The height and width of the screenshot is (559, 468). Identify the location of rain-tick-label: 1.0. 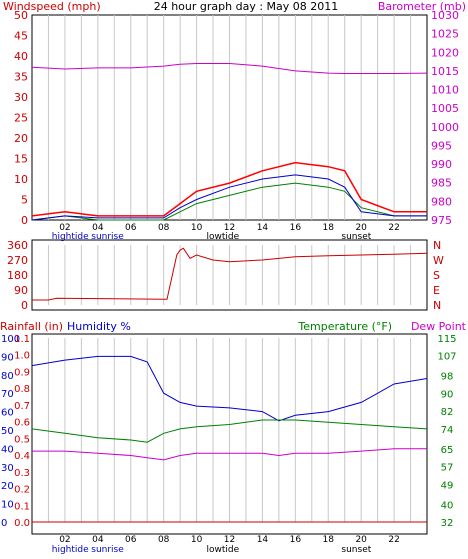
(22, 356).